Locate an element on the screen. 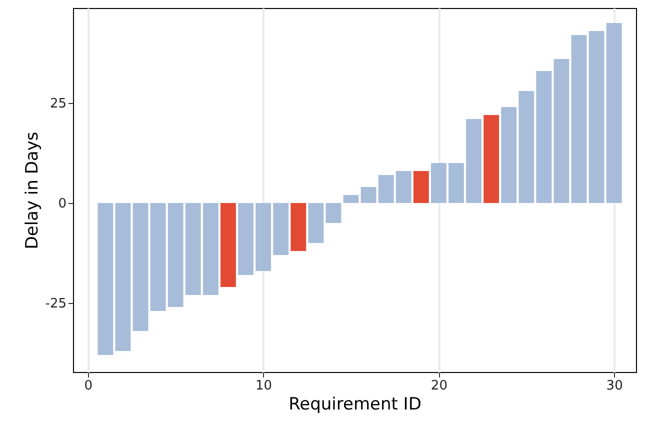  y-tick-label: -25 is located at coordinates (55, 304).